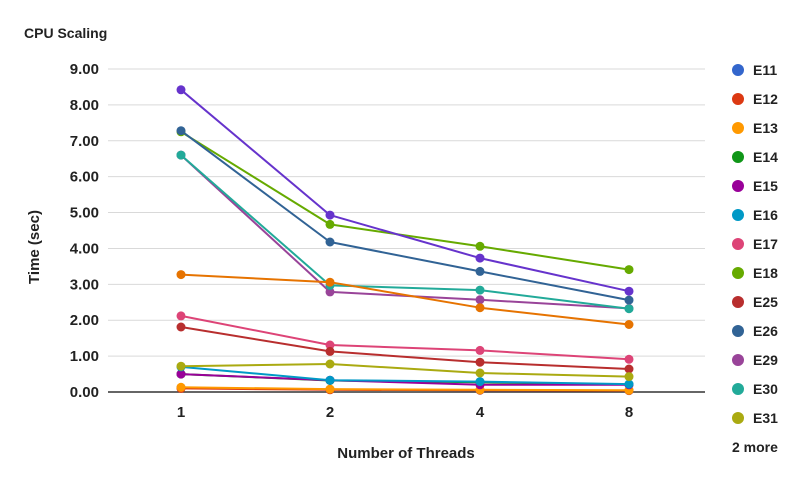 This screenshot has width=807, height=492. I want to click on y-tick-label: 4.00, so click(84, 248).